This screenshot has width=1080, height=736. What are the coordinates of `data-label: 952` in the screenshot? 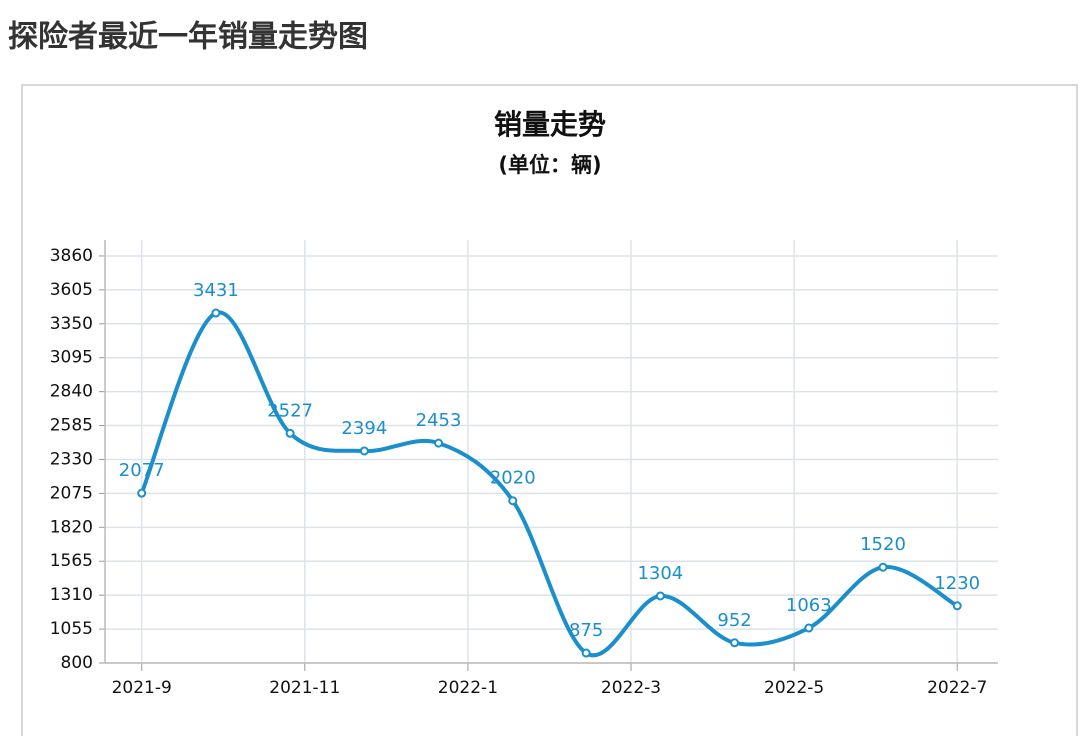 It's located at (734, 620).